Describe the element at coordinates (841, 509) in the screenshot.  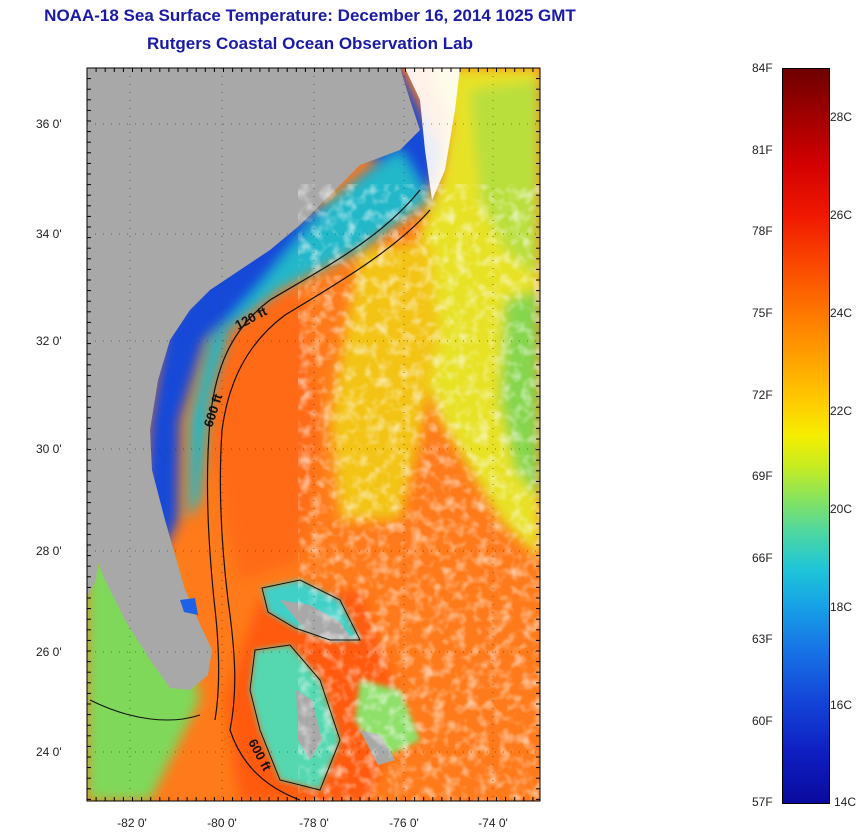
I see `colorbar-c-20: 20C` at that location.